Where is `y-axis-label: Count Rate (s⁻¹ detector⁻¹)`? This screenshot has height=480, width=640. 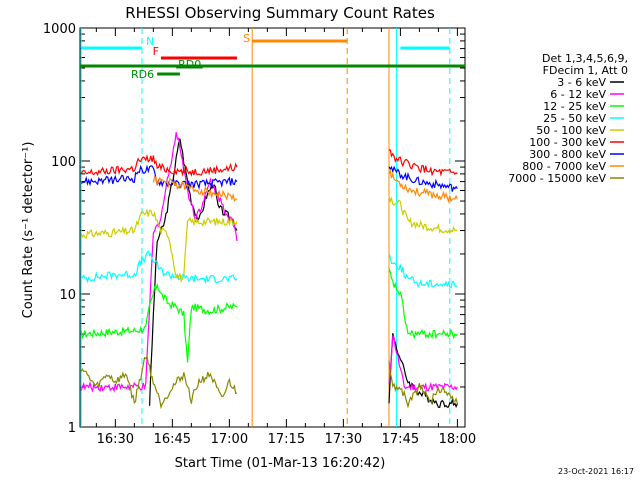 y-axis-label: Count Rate (s⁻¹ detector⁻¹) is located at coordinates (28, 230).